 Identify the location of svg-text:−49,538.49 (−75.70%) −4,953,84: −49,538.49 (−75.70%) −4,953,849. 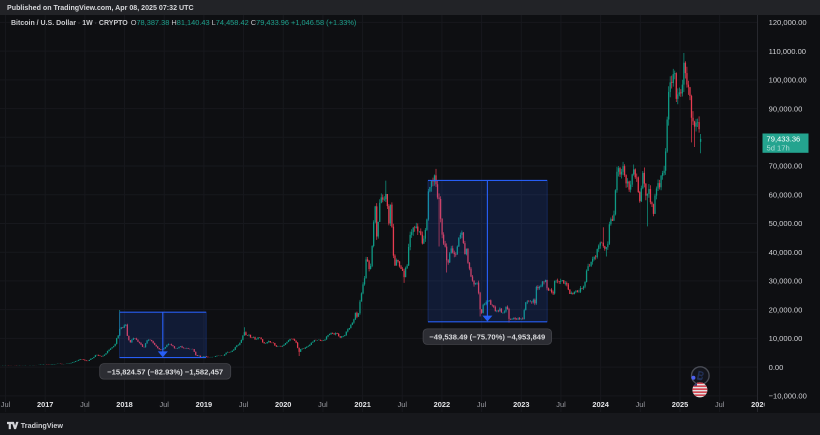
(487, 337).